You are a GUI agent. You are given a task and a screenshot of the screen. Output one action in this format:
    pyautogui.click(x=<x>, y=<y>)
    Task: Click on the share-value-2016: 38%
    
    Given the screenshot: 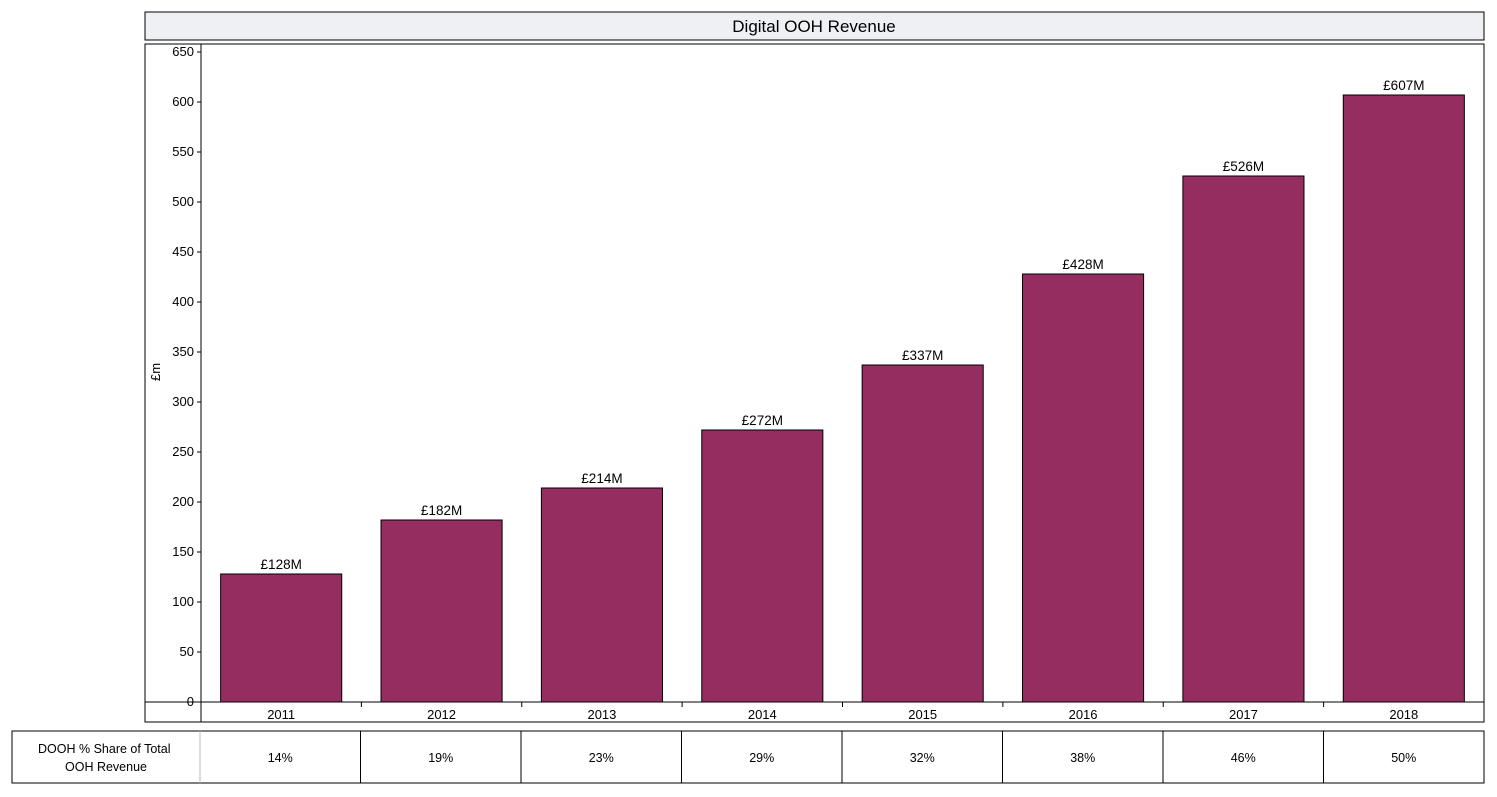 What is the action you would take?
    pyautogui.click(x=1082, y=758)
    